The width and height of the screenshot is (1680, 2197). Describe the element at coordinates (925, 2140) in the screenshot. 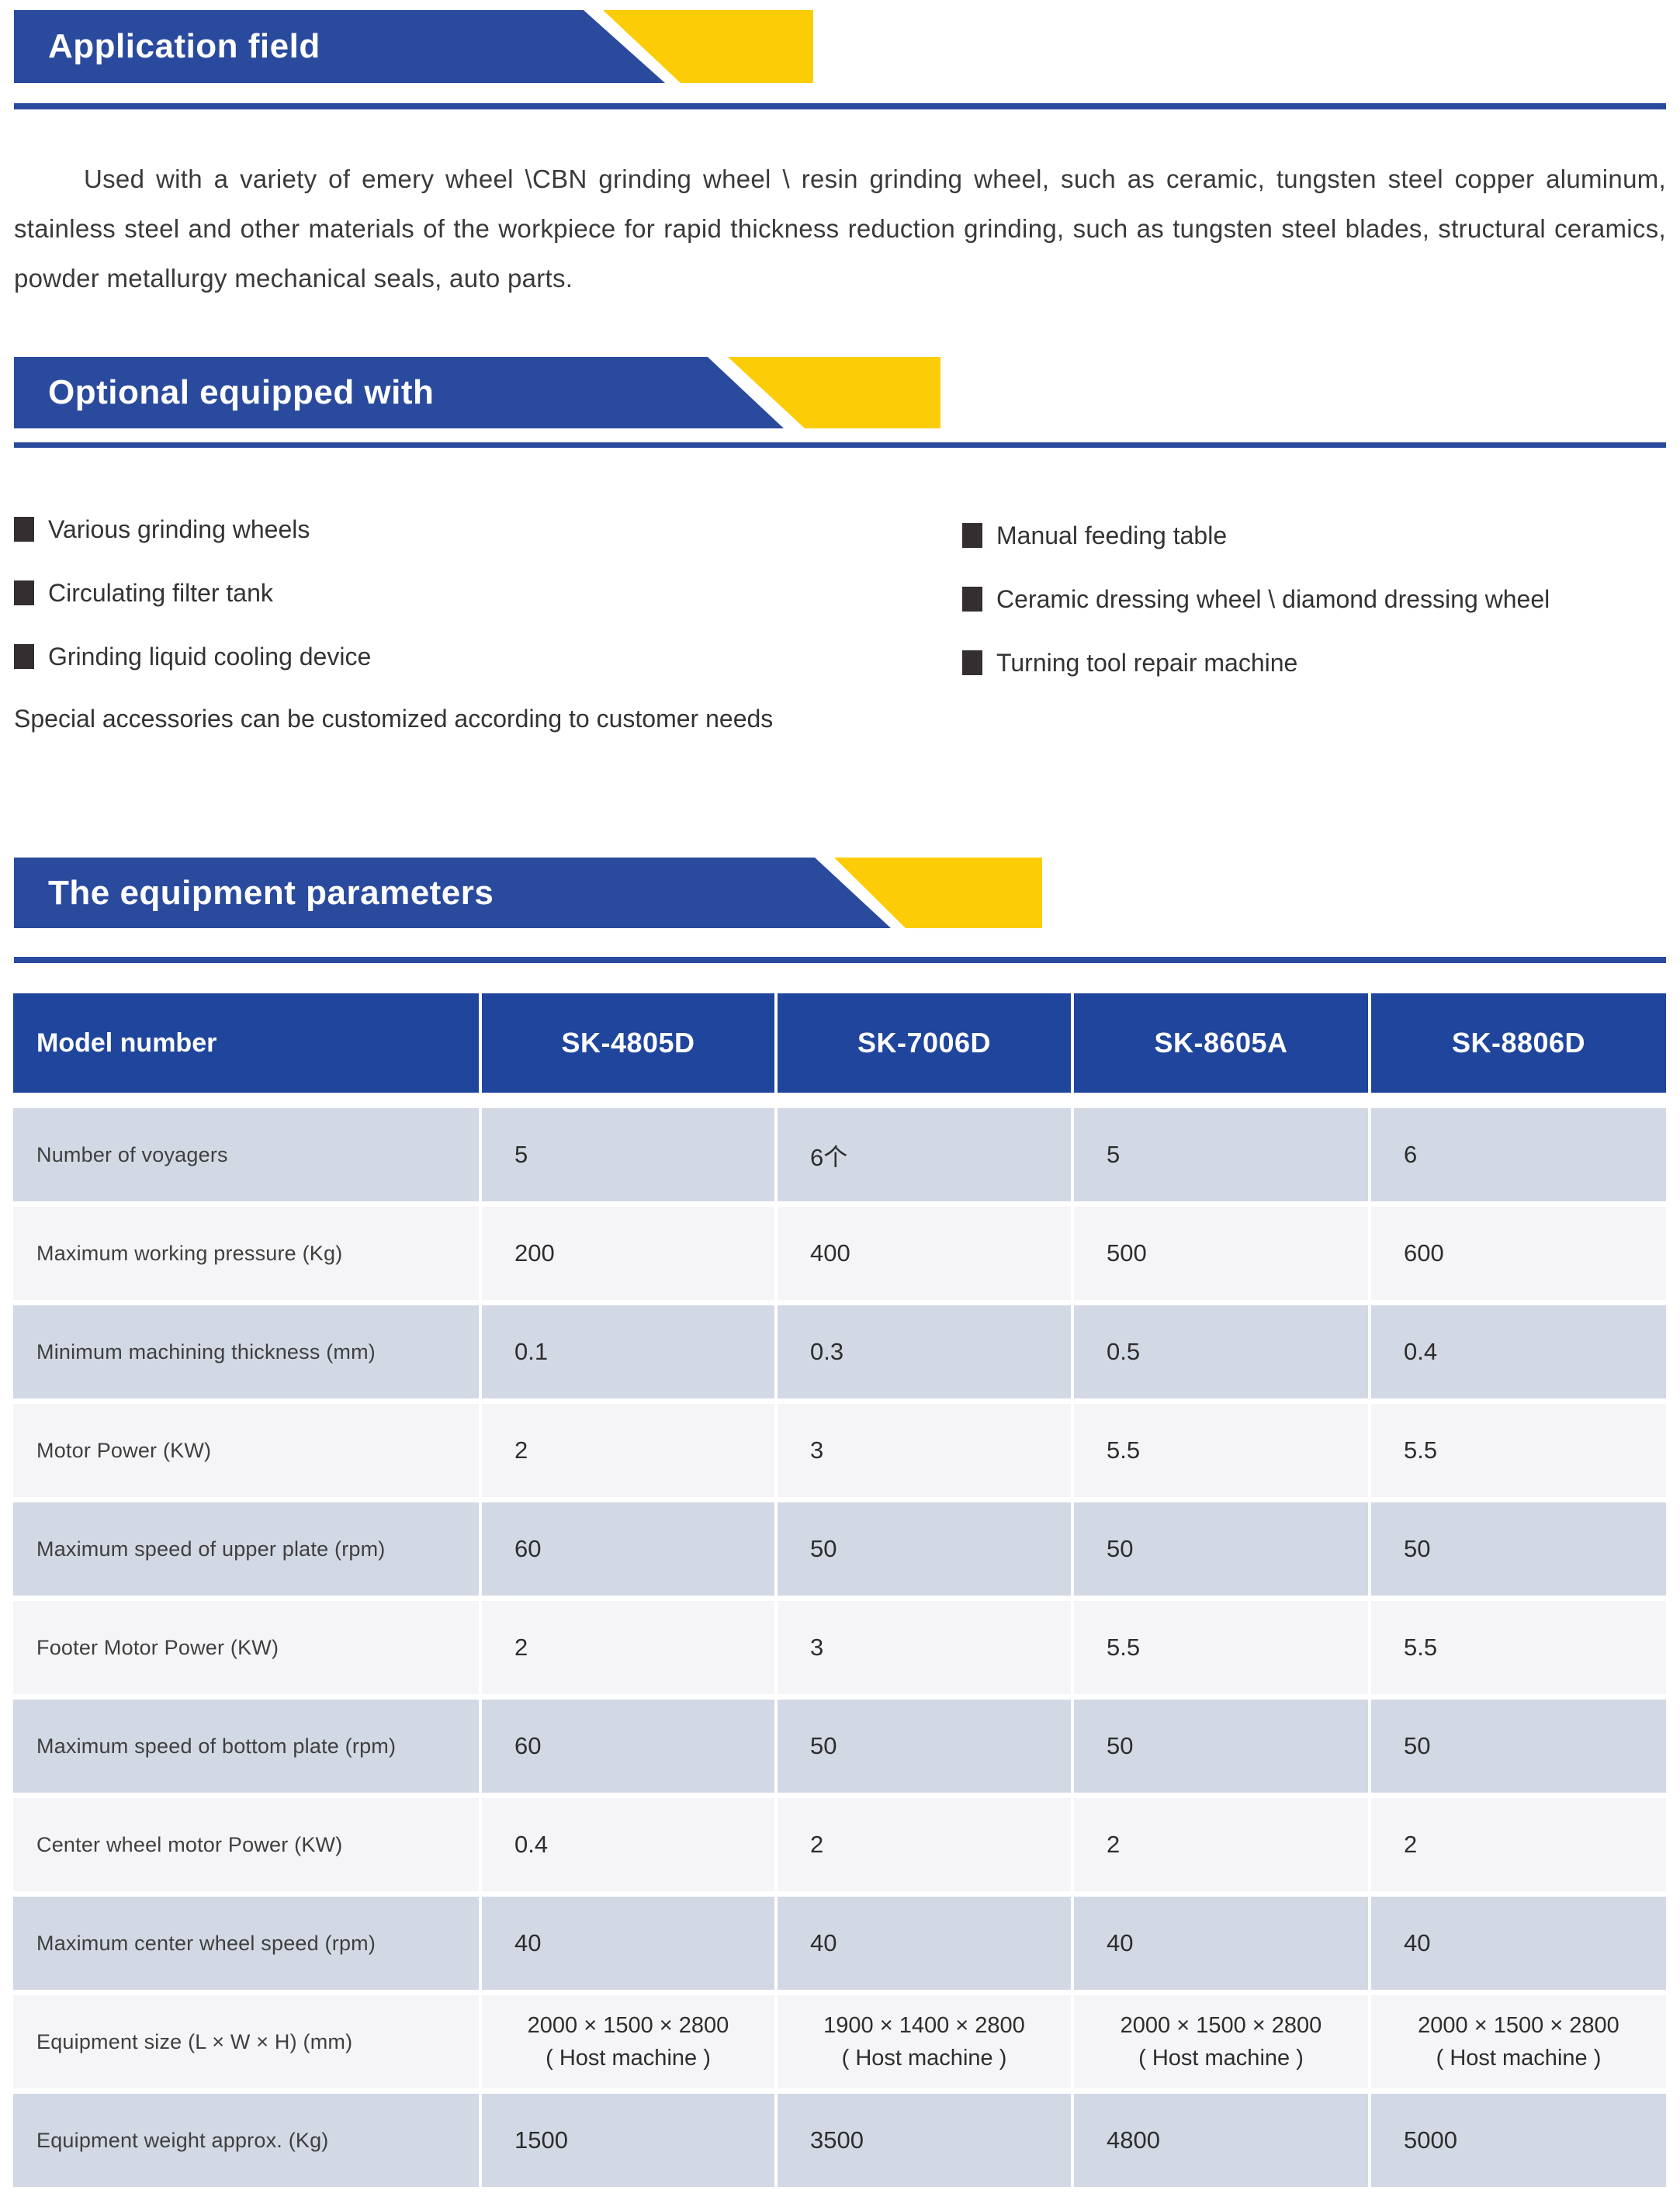

I see `value-cell: 3500` at that location.